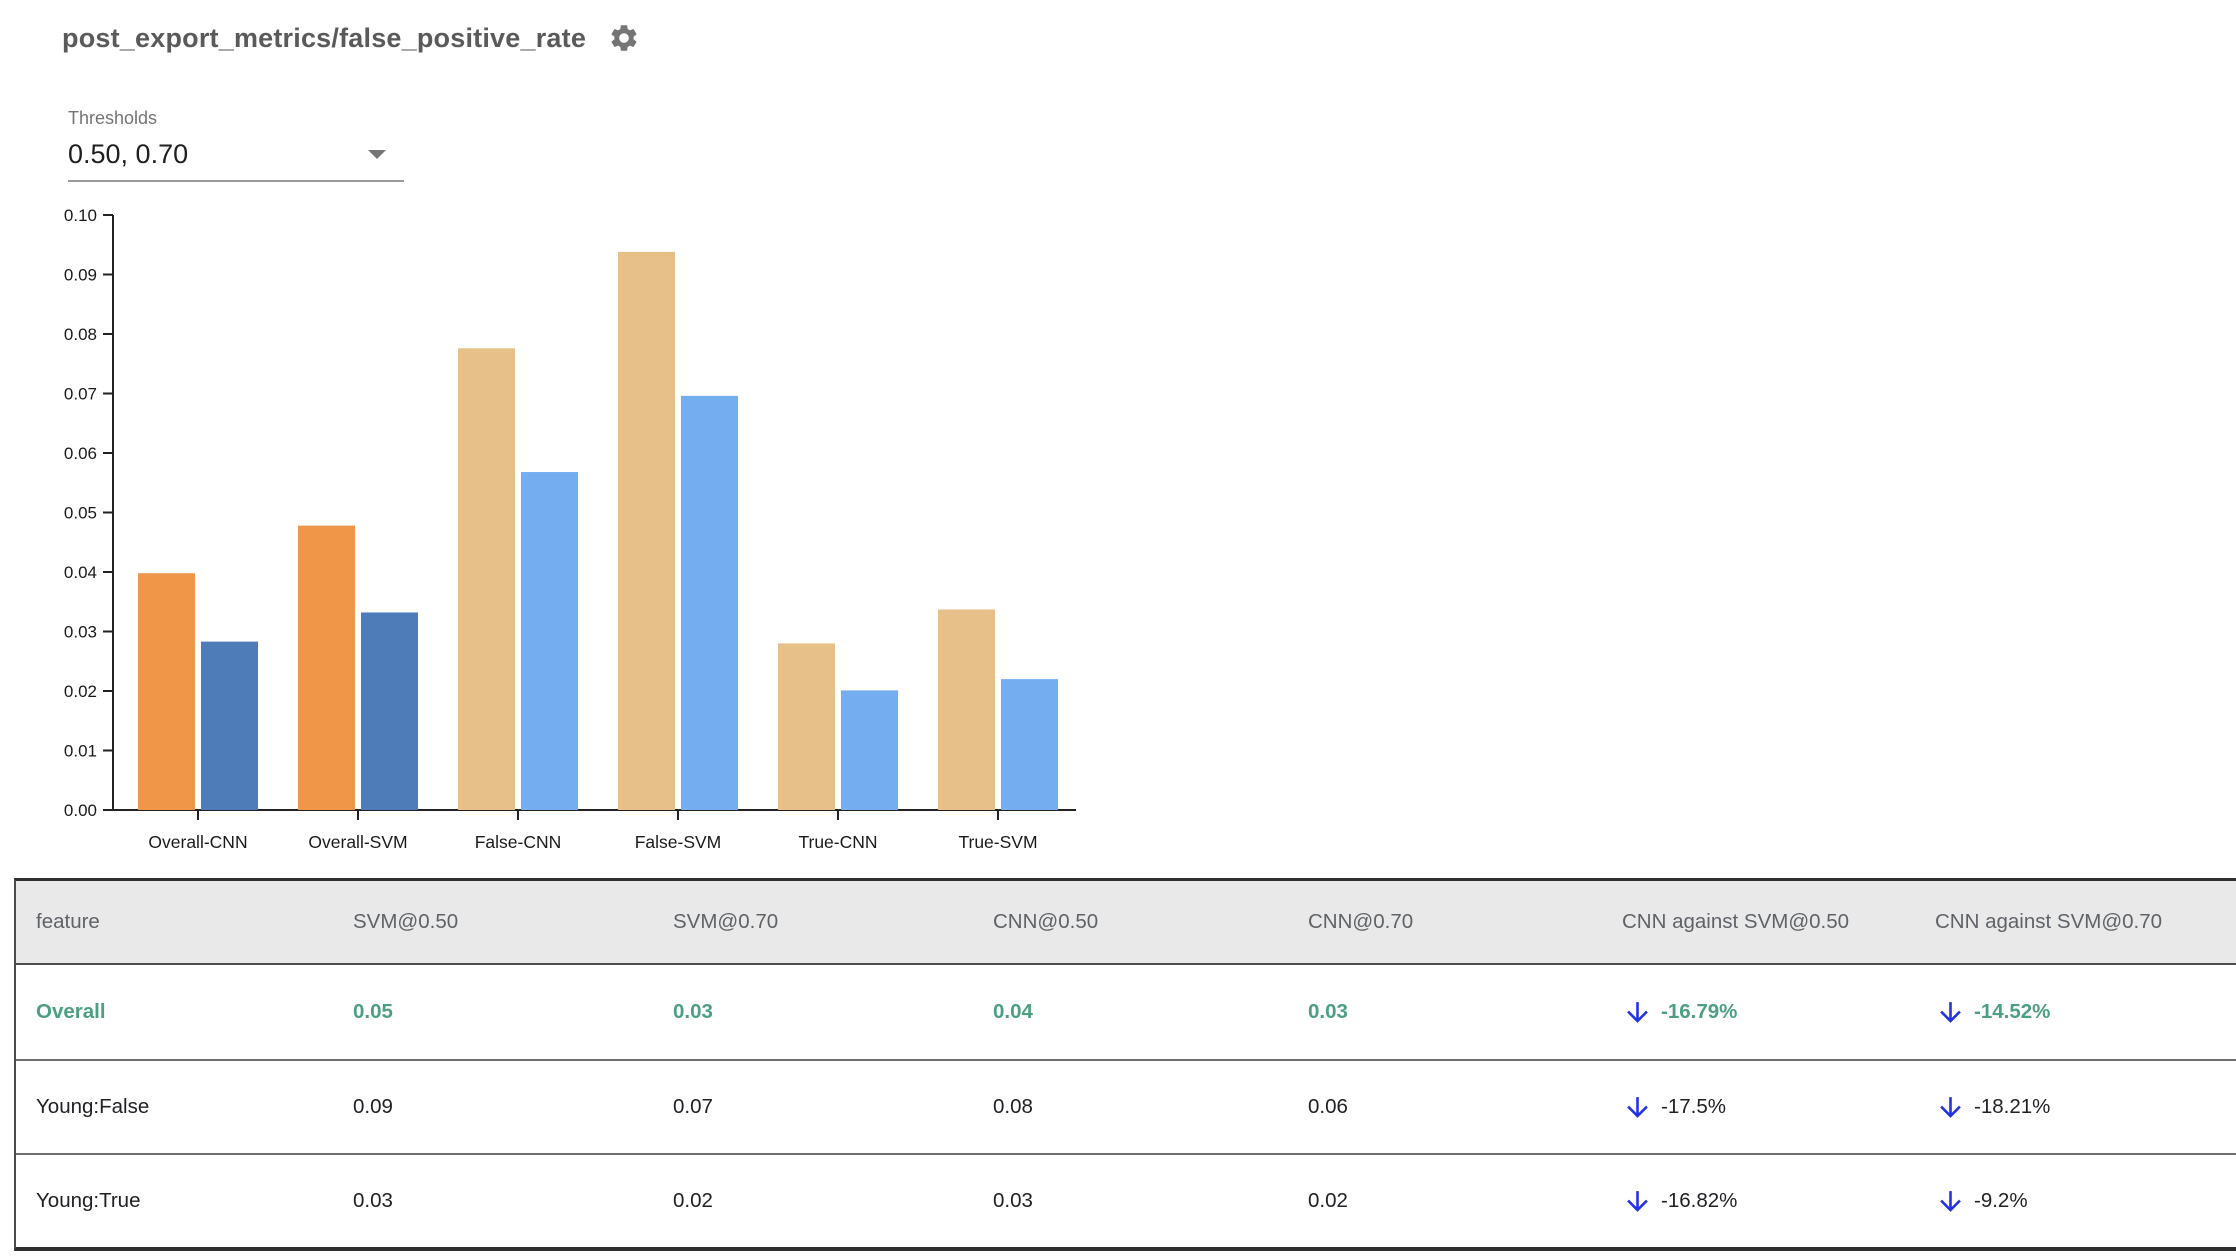 The height and width of the screenshot is (1258, 2236). What do you see at coordinates (1699, 1200) in the screenshot?
I see `change-value: -16.82%` at bounding box center [1699, 1200].